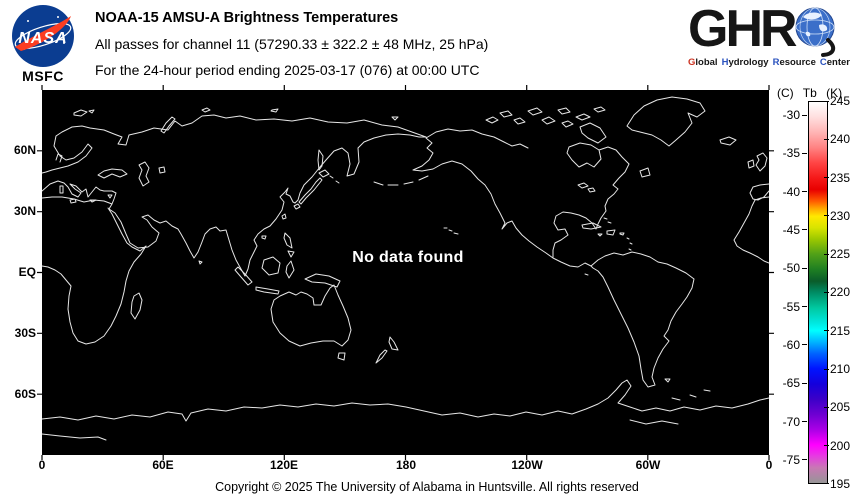 Image resolution: width=854 pixels, height=502 pixels. I want to click on kelvin-tick-label: 215, so click(837, 331).